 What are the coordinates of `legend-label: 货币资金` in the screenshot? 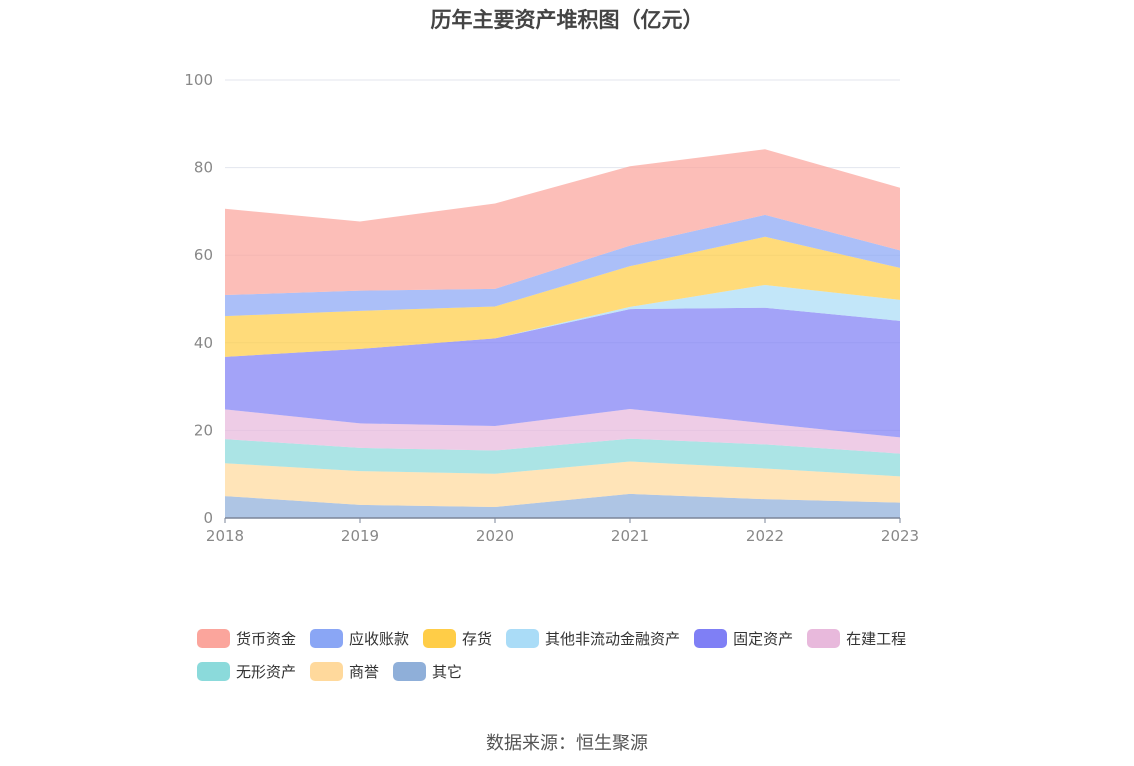 It's located at (266, 639).